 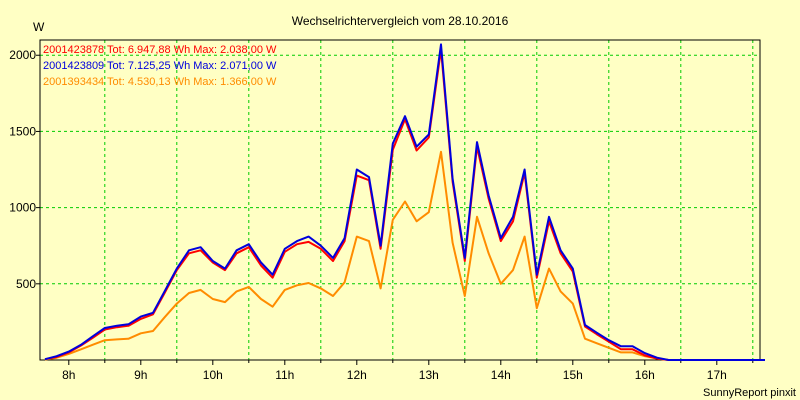 What do you see at coordinates (140, 375) in the screenshot?
I see `x-tick-label: 9h` at bounding box center [140, 375].